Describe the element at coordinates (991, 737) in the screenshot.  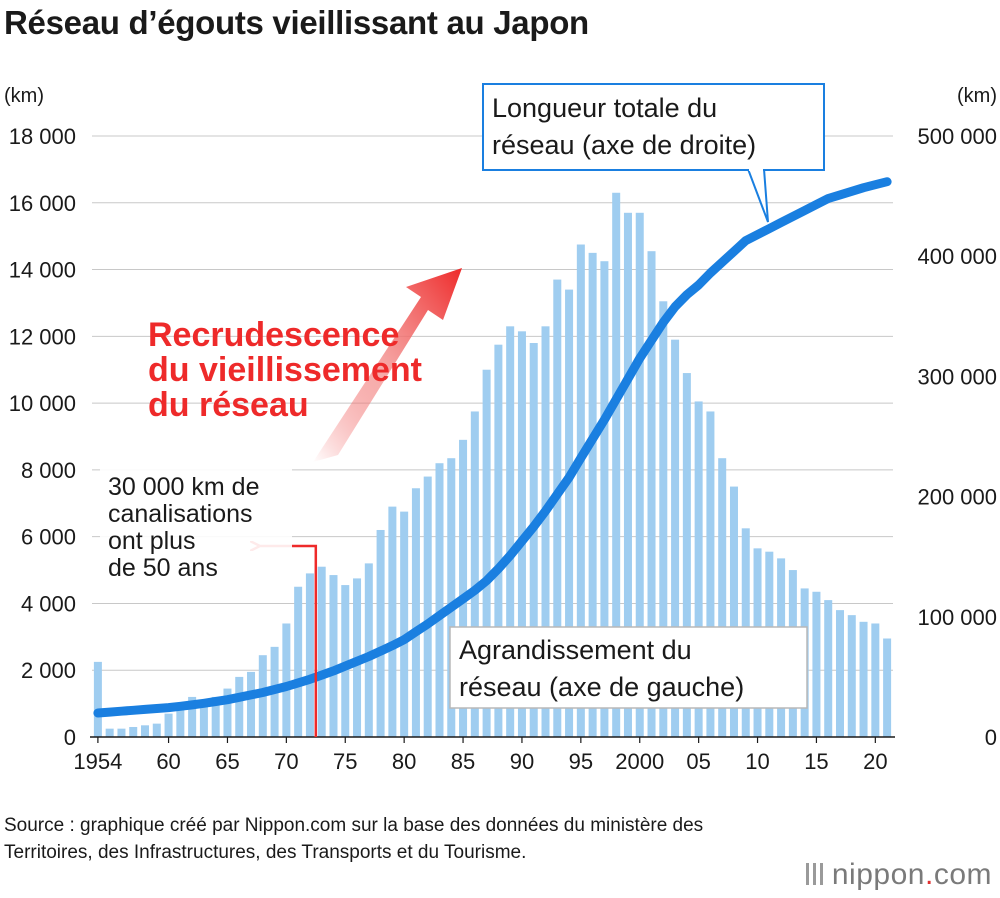
I see `right-tick-label: 0` at that location.